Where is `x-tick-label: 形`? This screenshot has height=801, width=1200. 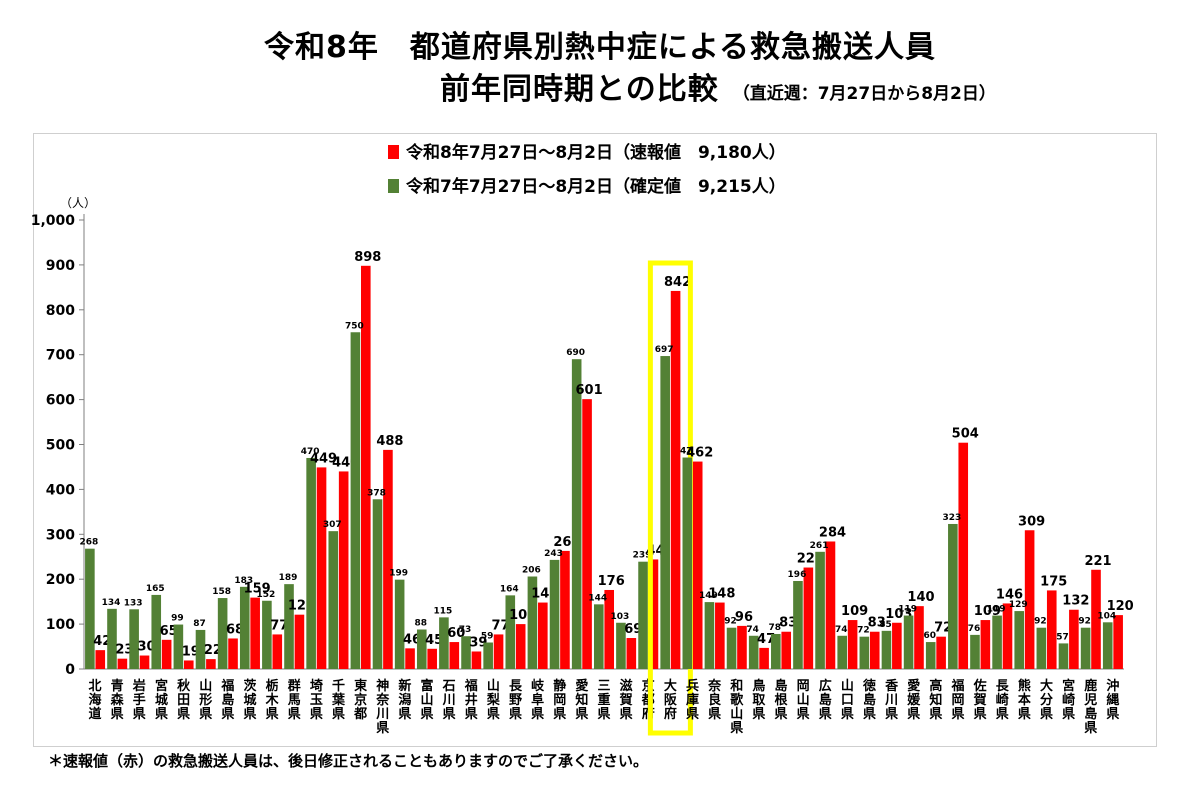 x-tick-label: 形 is located at coordinates (205, 700).